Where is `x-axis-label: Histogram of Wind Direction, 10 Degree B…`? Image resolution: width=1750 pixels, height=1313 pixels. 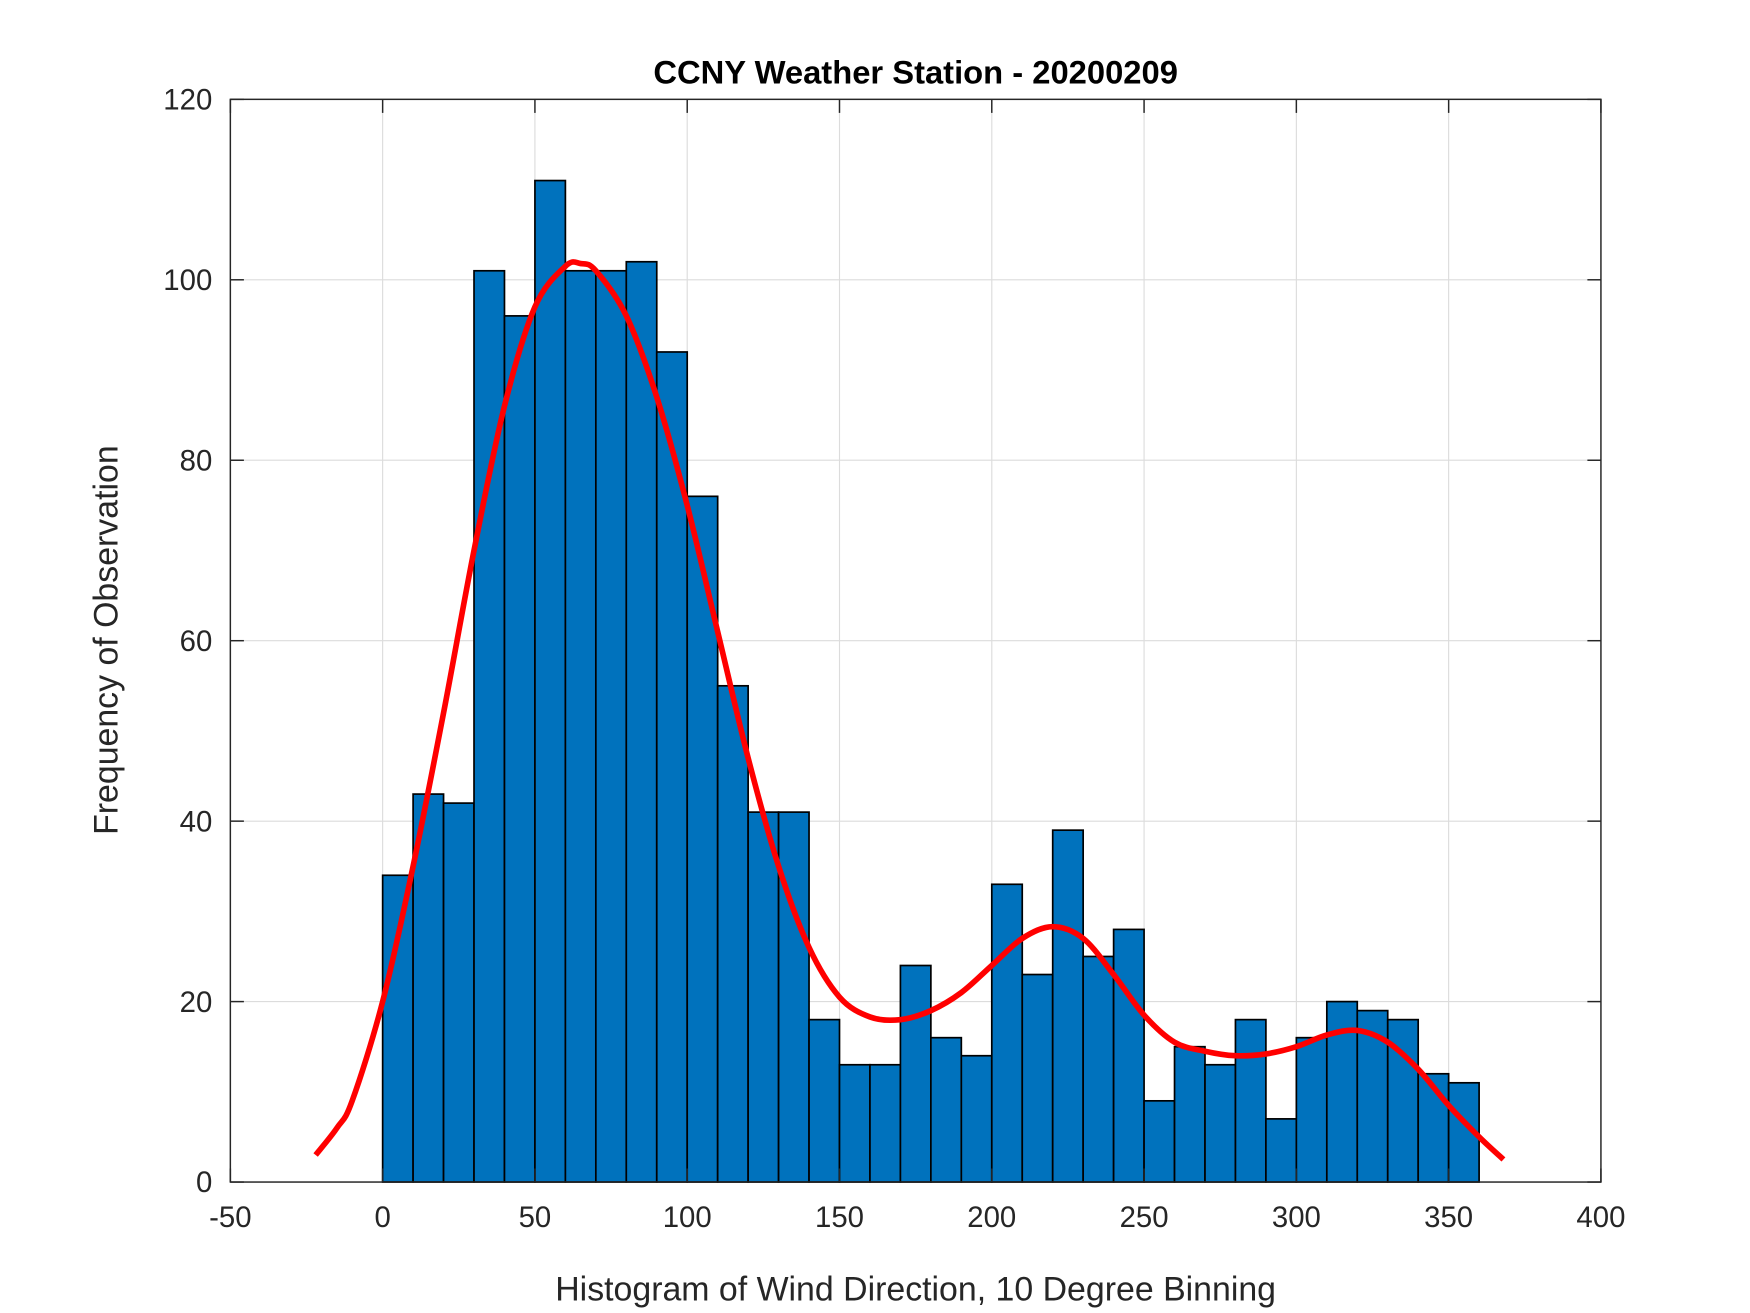
x-axis-label: Histogram of Wind Direction, 10 Degree B… is located at coordinates (915, 1290).